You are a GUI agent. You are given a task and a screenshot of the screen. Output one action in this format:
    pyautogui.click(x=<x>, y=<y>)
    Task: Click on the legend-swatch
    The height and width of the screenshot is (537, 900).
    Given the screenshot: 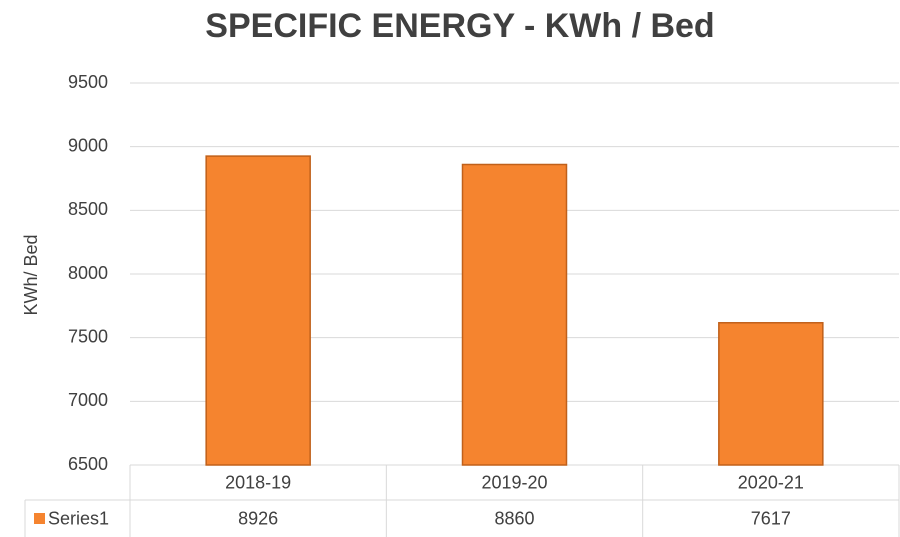 What is the action you would take?
    pyautogui.click(x=39, y=518)
    